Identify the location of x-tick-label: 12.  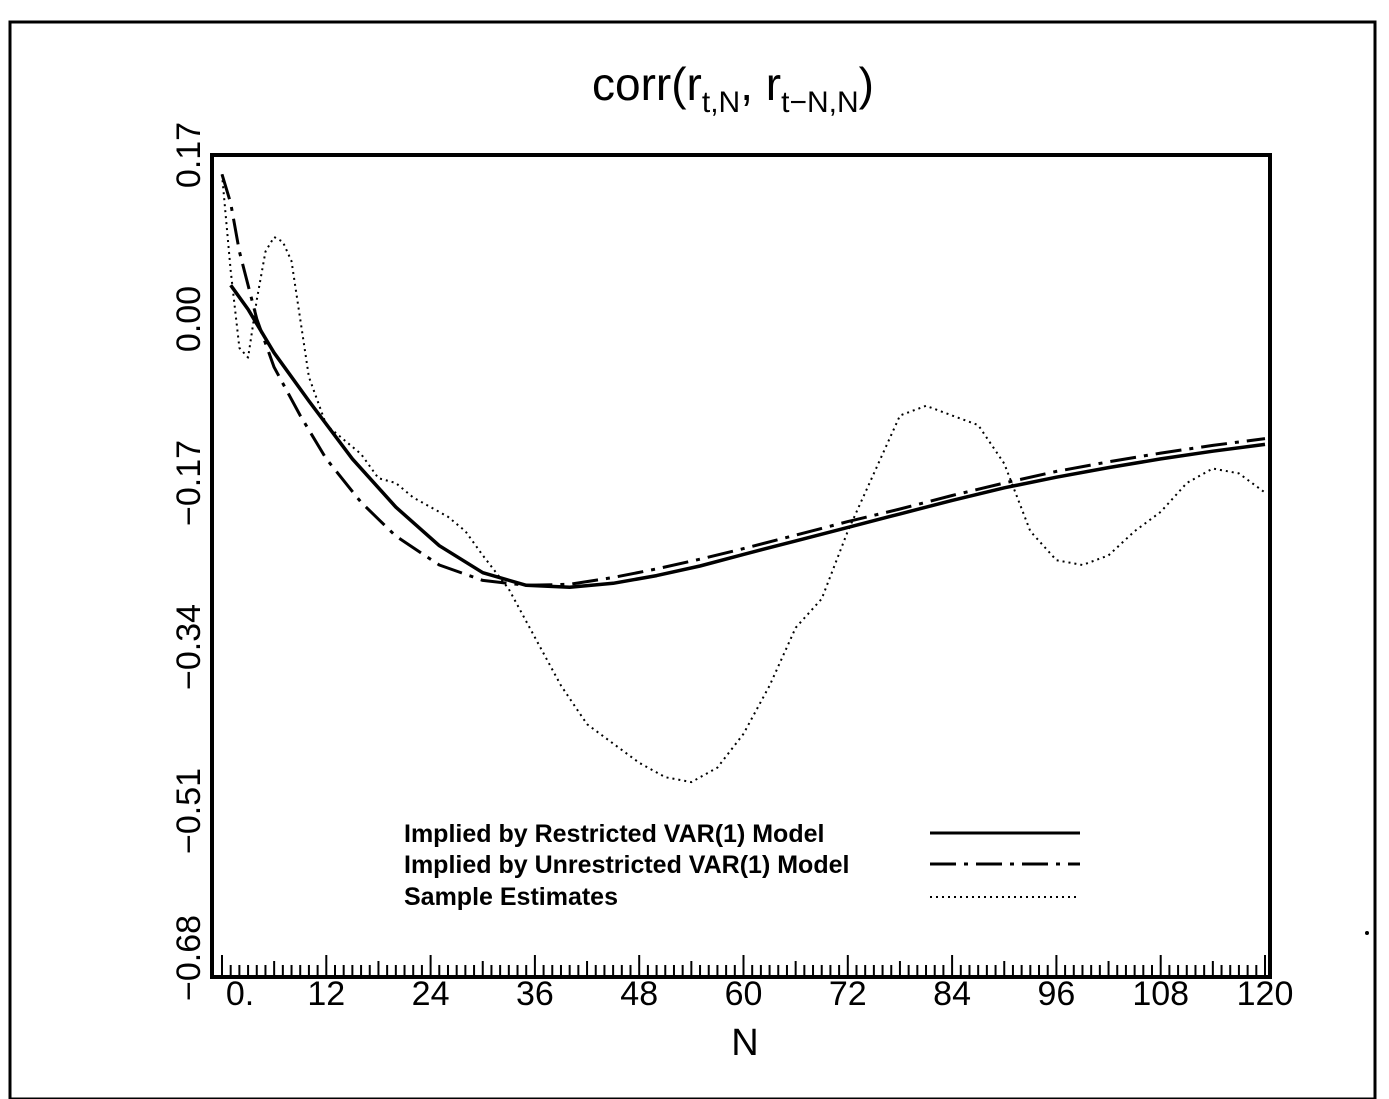
(326, 994).